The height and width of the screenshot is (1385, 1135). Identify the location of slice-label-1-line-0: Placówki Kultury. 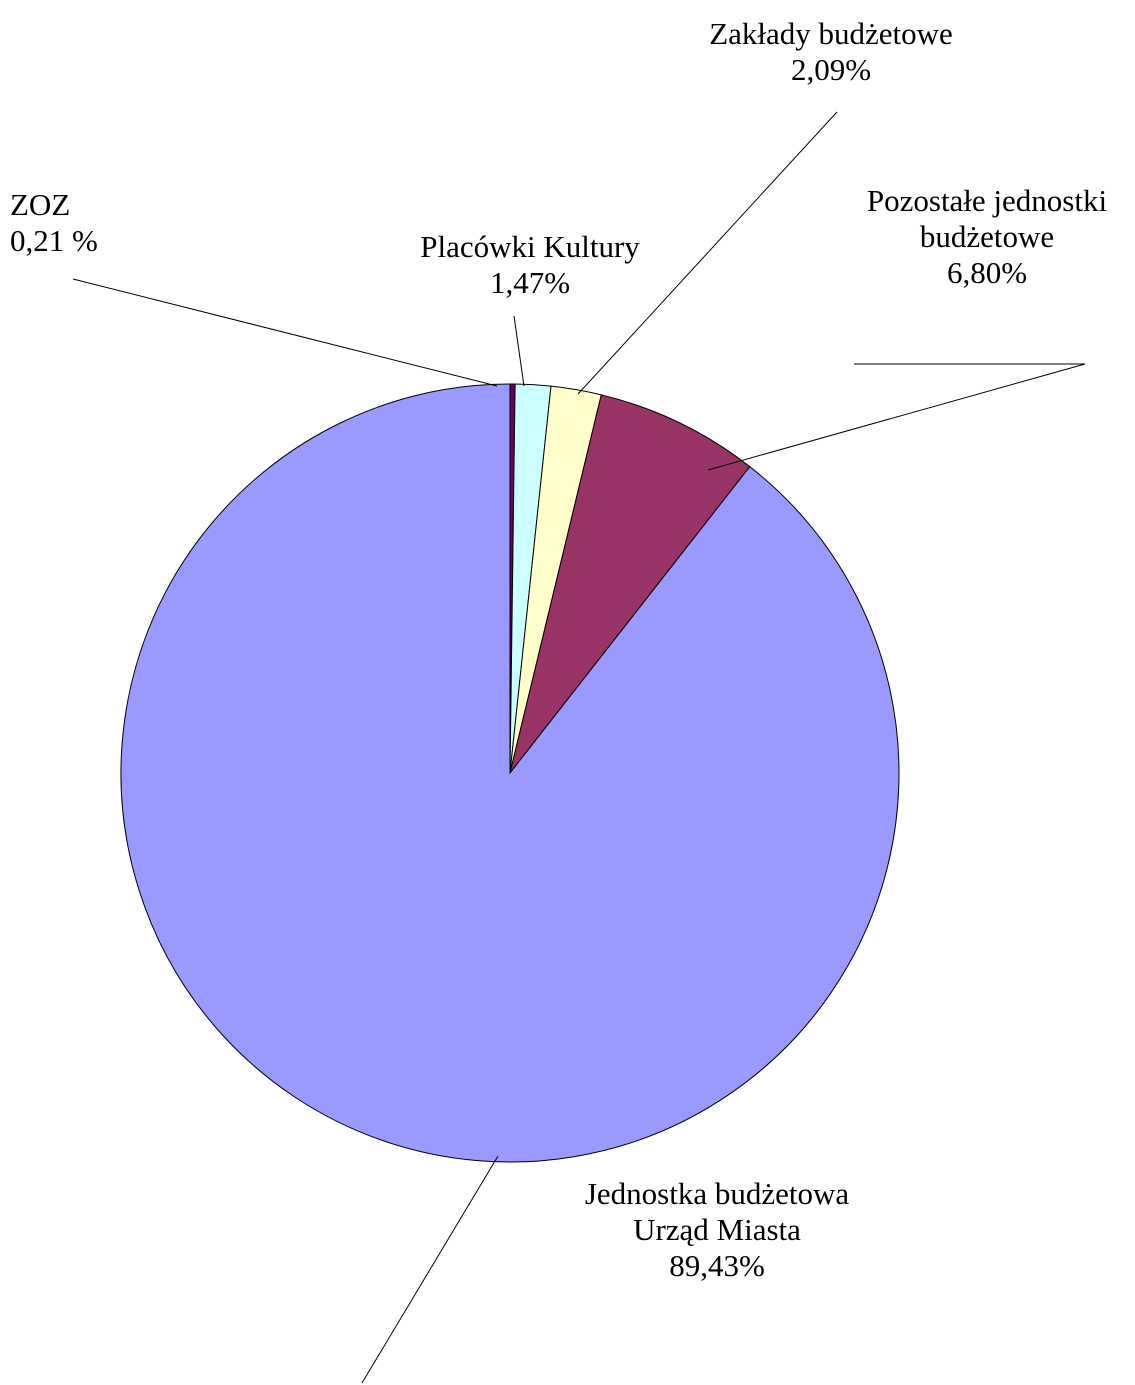
(530, 246).